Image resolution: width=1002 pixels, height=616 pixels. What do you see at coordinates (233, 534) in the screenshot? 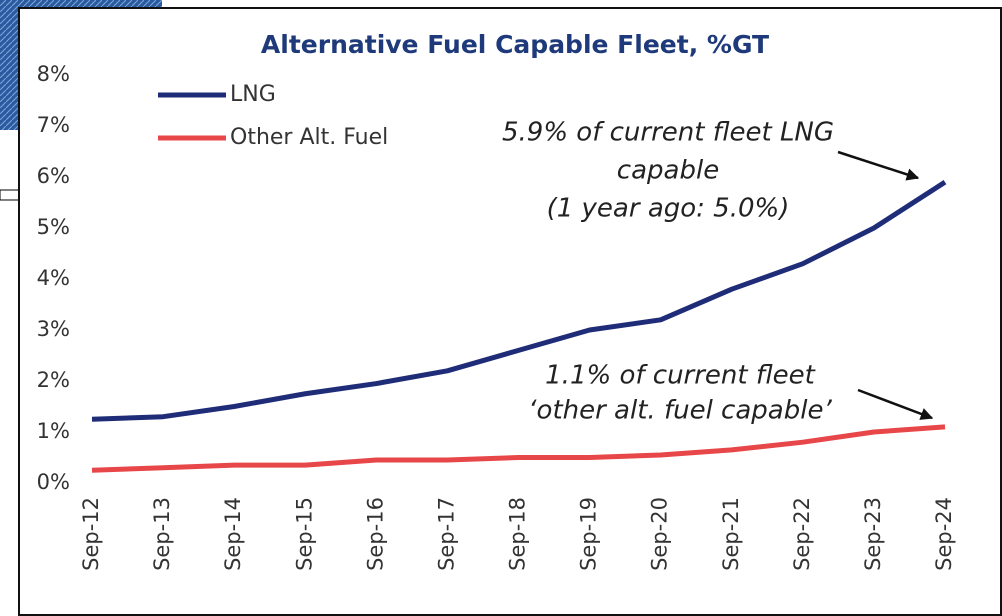
I see `x-tick-label: Sep-14` at bounding box center [233, 534].